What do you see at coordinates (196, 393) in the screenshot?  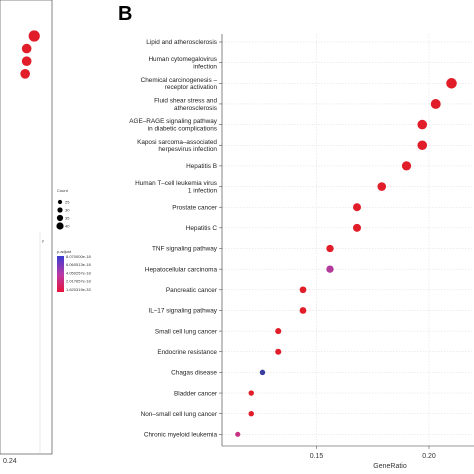 I see `category-label: Bladder cancer` at bounding box center [196, 393].